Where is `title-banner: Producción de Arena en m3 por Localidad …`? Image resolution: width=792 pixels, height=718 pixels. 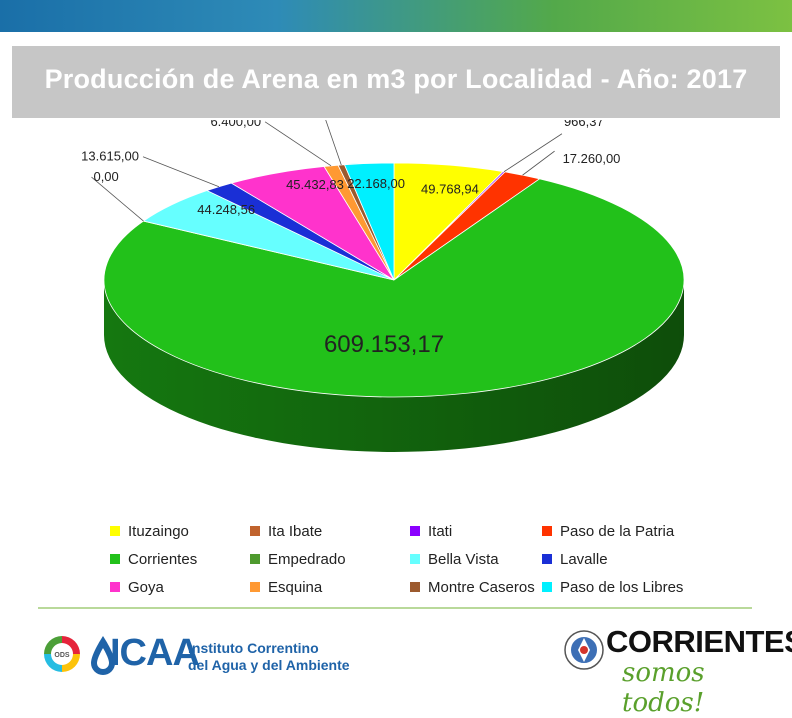 title-banner: Producción de Arena en m3 por Localidad … is located at coordinates (396, 82).